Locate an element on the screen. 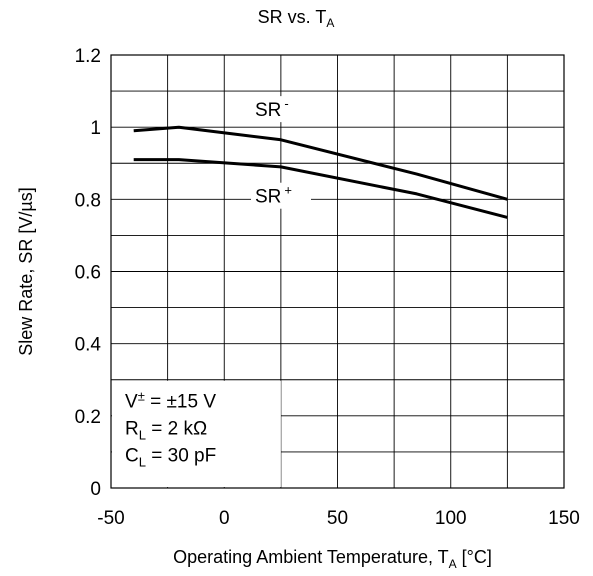 The image size is (593, 576). x-tick-label: 0 is located at coordinates (224, 518).